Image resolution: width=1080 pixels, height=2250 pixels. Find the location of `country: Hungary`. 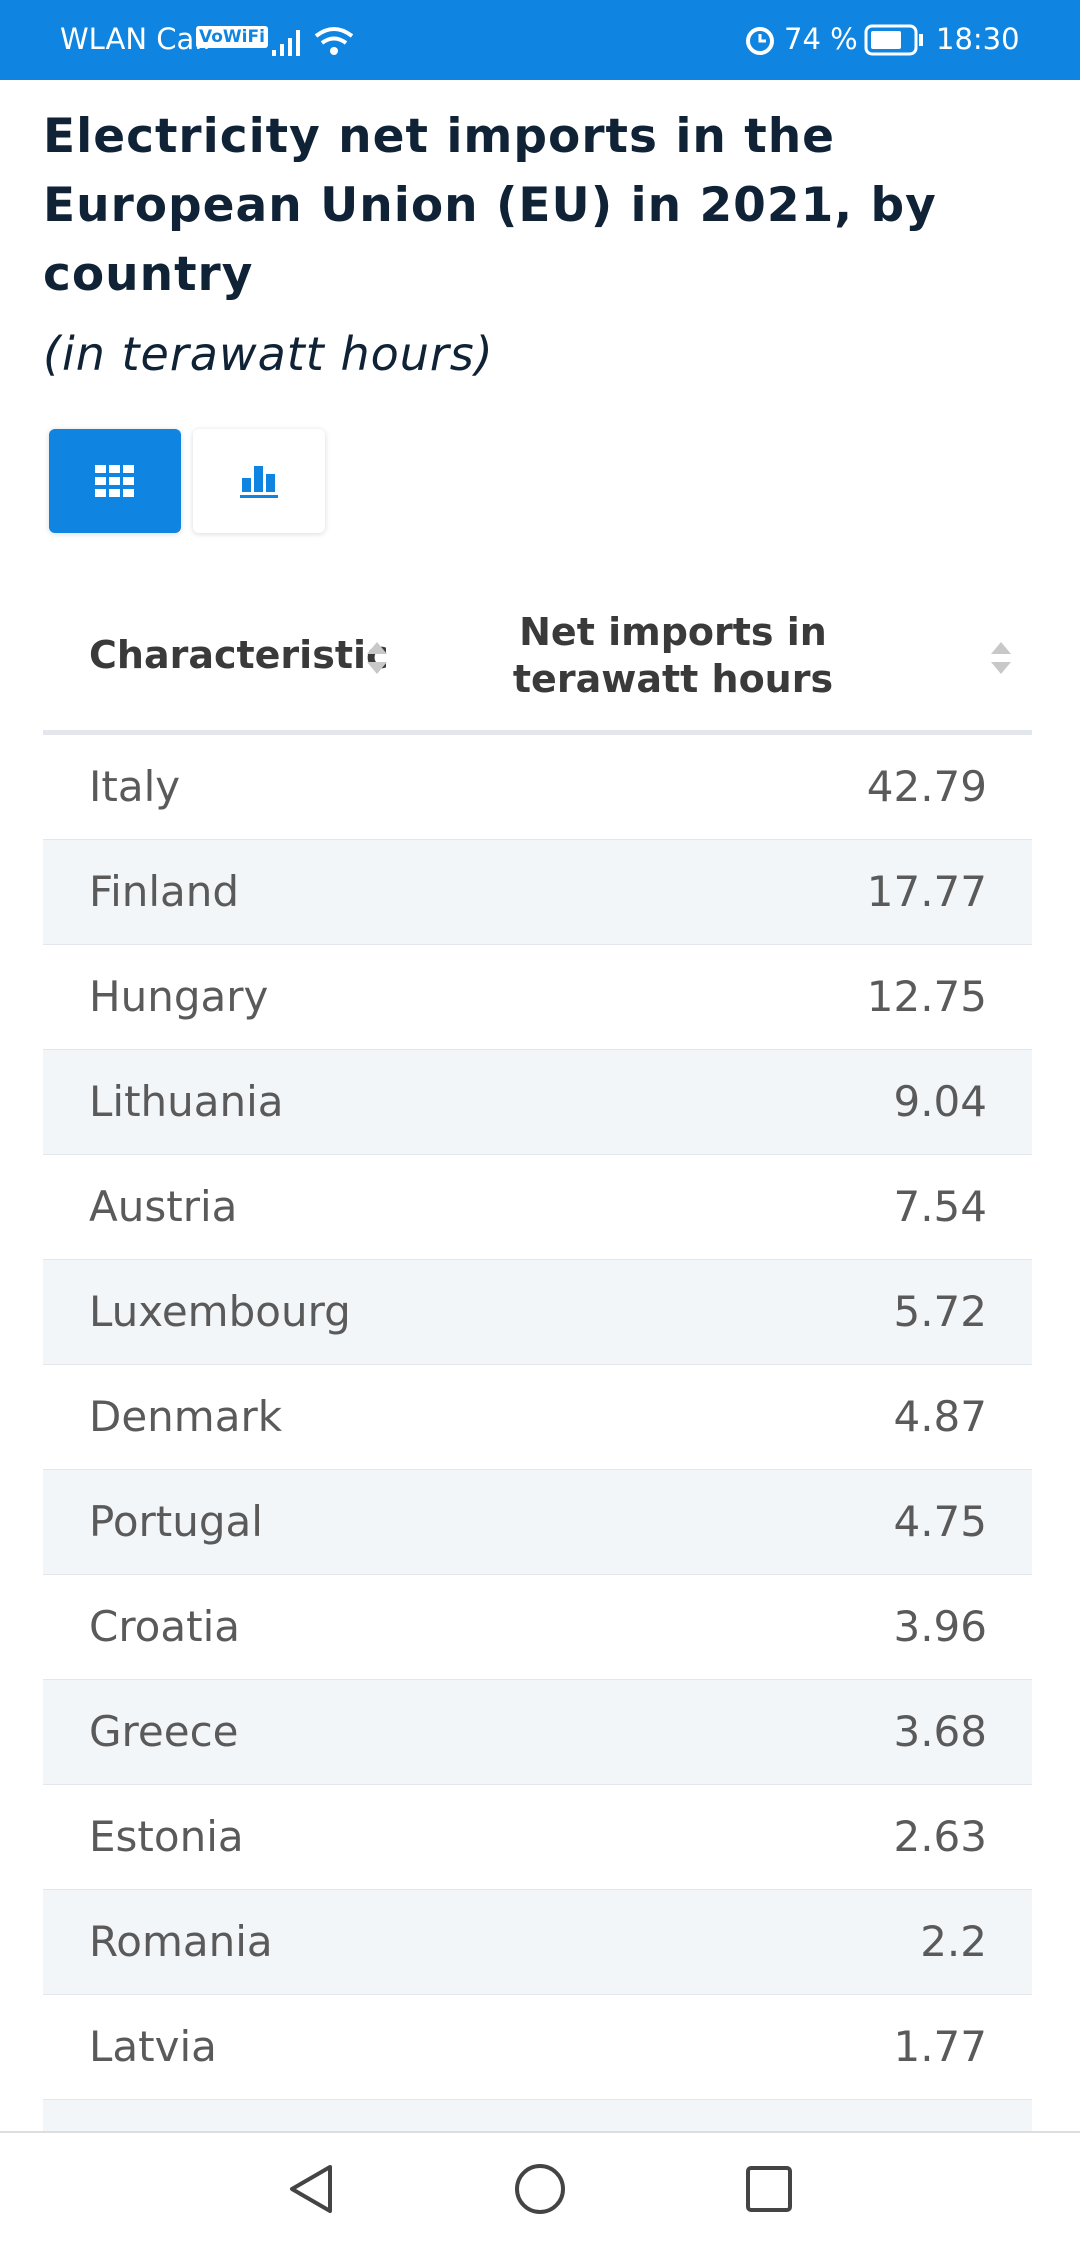

country: Hungary is located at coordinates (179, 996).